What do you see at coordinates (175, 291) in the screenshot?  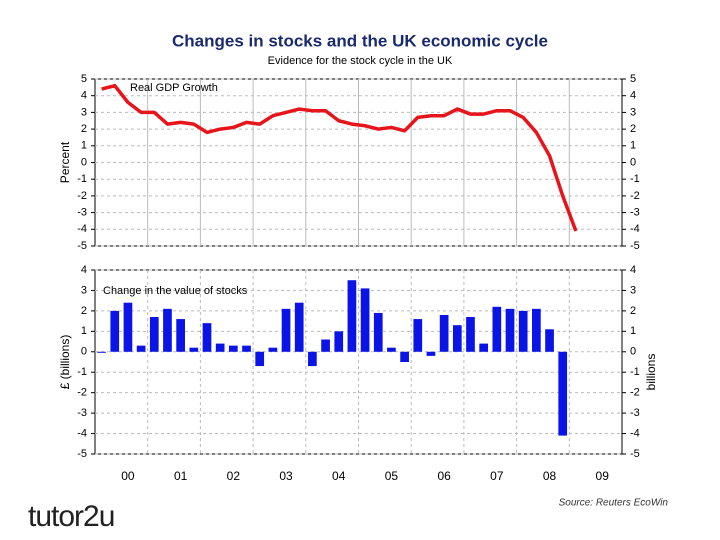 I see `legend-label: Change in the value of stocks` at bounding box center [175, 291].